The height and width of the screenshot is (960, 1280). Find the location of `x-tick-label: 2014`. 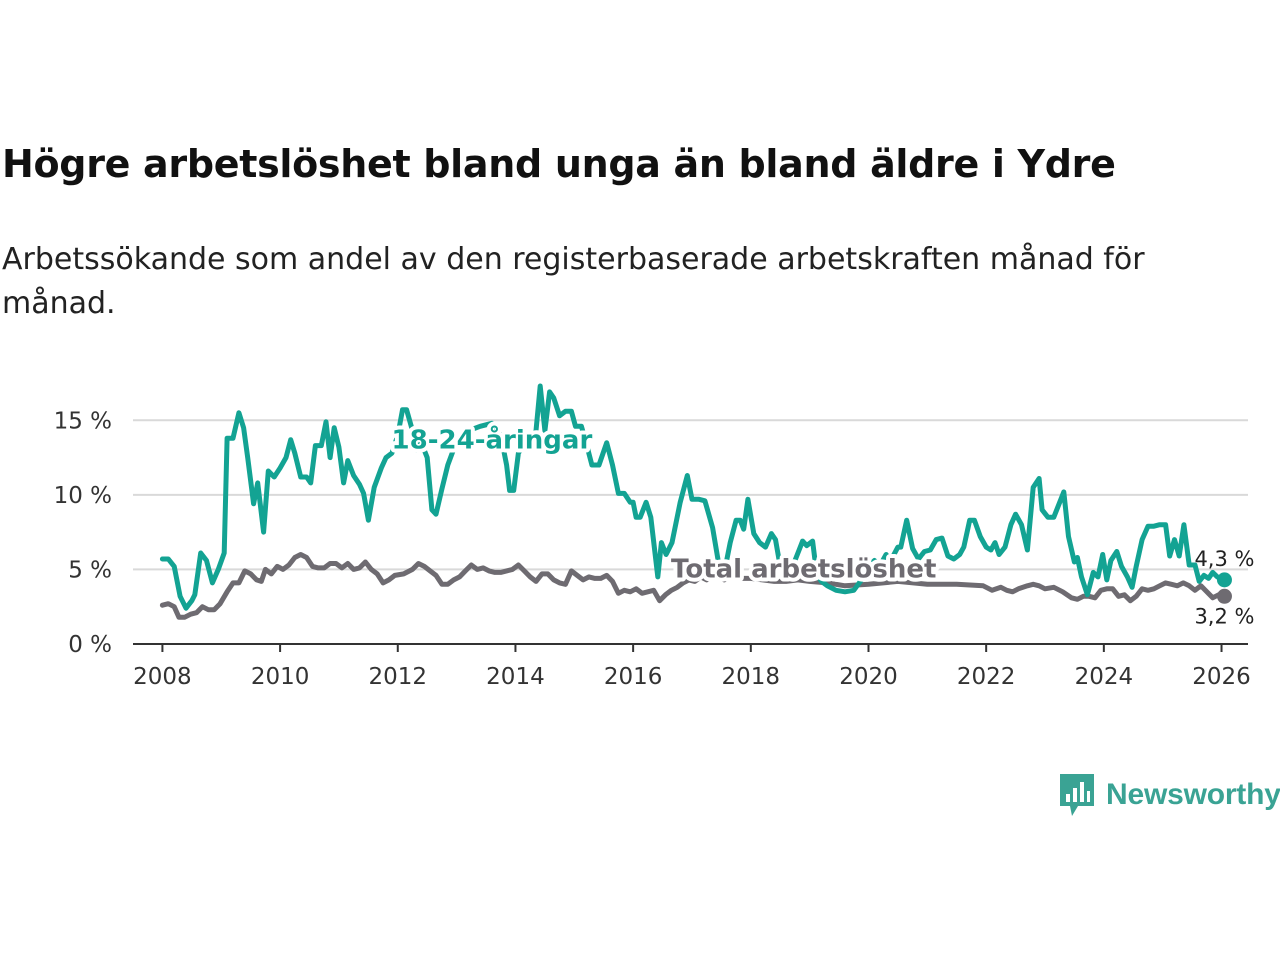

x-tick-label: 2014 is located at coordinates (515, 677).